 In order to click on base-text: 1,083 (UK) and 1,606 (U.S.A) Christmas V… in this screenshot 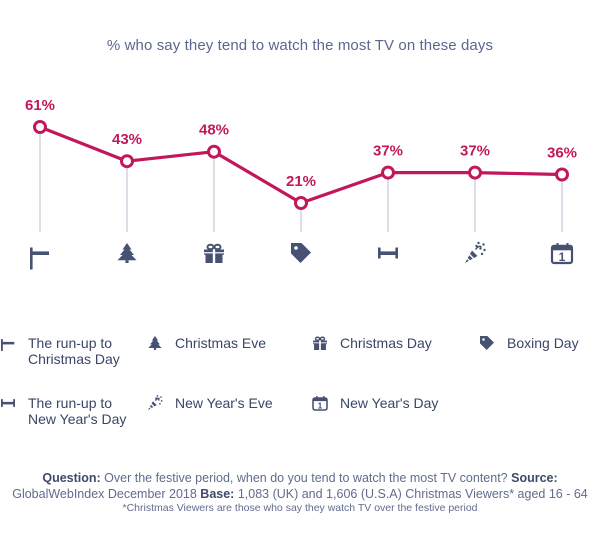, I will do `click(411, 494)`.